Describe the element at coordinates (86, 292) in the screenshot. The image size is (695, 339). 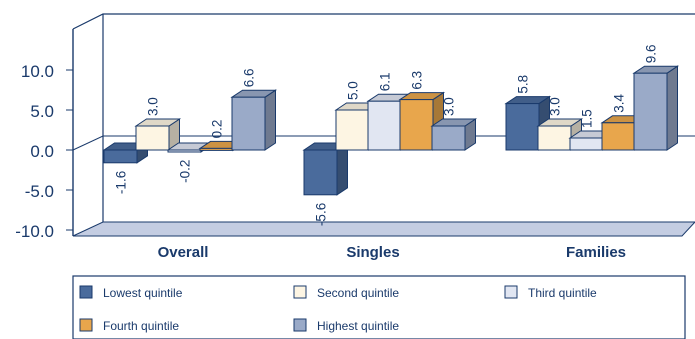
I see `legend-swatch-lowest` at that location.